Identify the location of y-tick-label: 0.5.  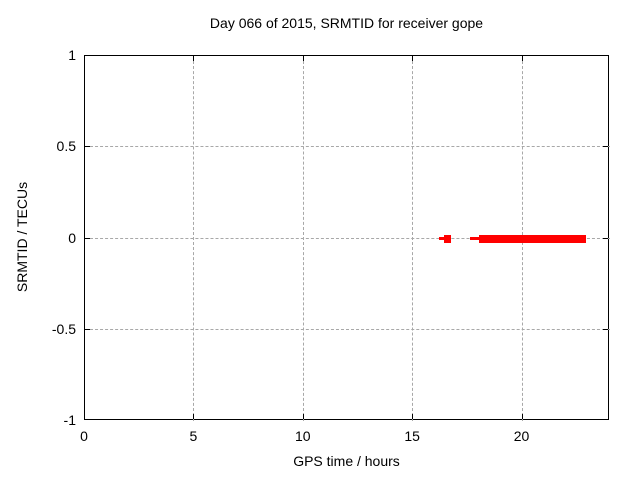
(66, 146).